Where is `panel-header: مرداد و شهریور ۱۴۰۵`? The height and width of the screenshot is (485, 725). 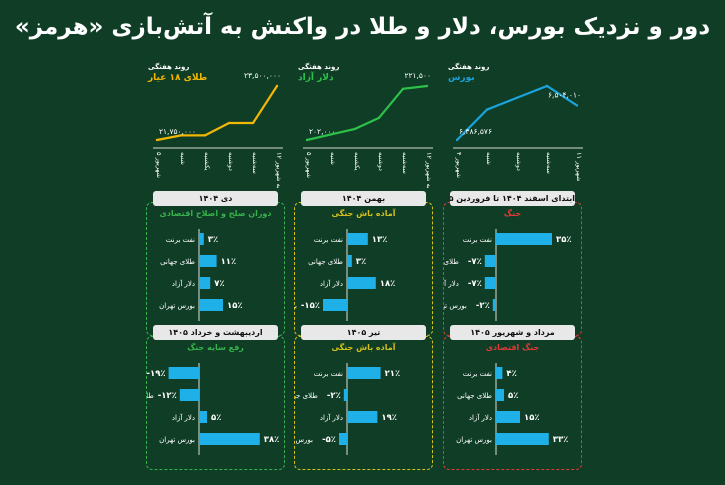
panel-header: مرداد و شهریور ۱۴۰۵ is located at coordinates (512, 332).